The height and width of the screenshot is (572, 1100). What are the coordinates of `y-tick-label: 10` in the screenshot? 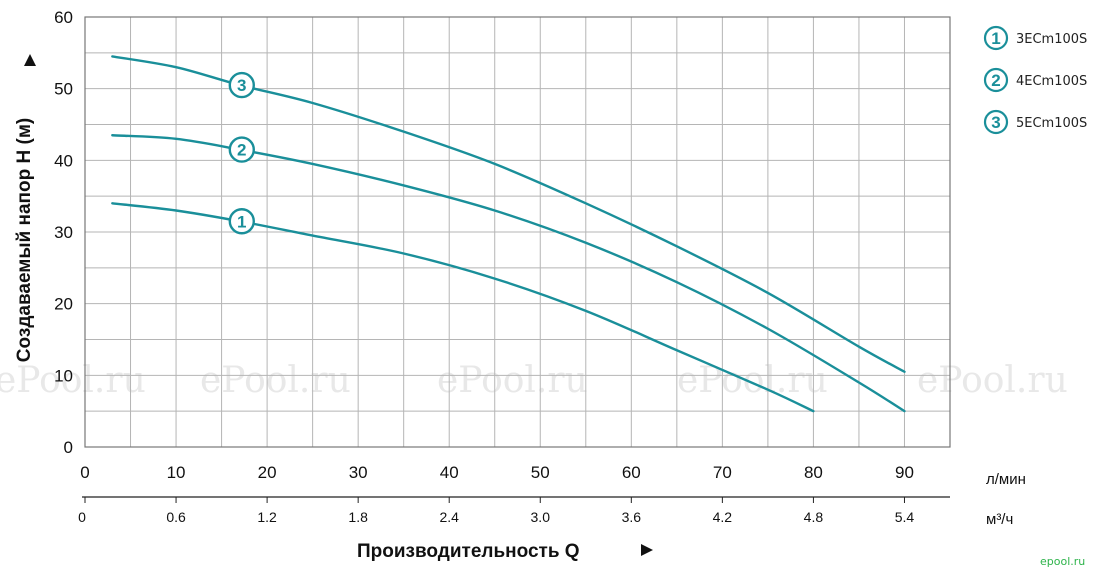 It's located at (63, 375).